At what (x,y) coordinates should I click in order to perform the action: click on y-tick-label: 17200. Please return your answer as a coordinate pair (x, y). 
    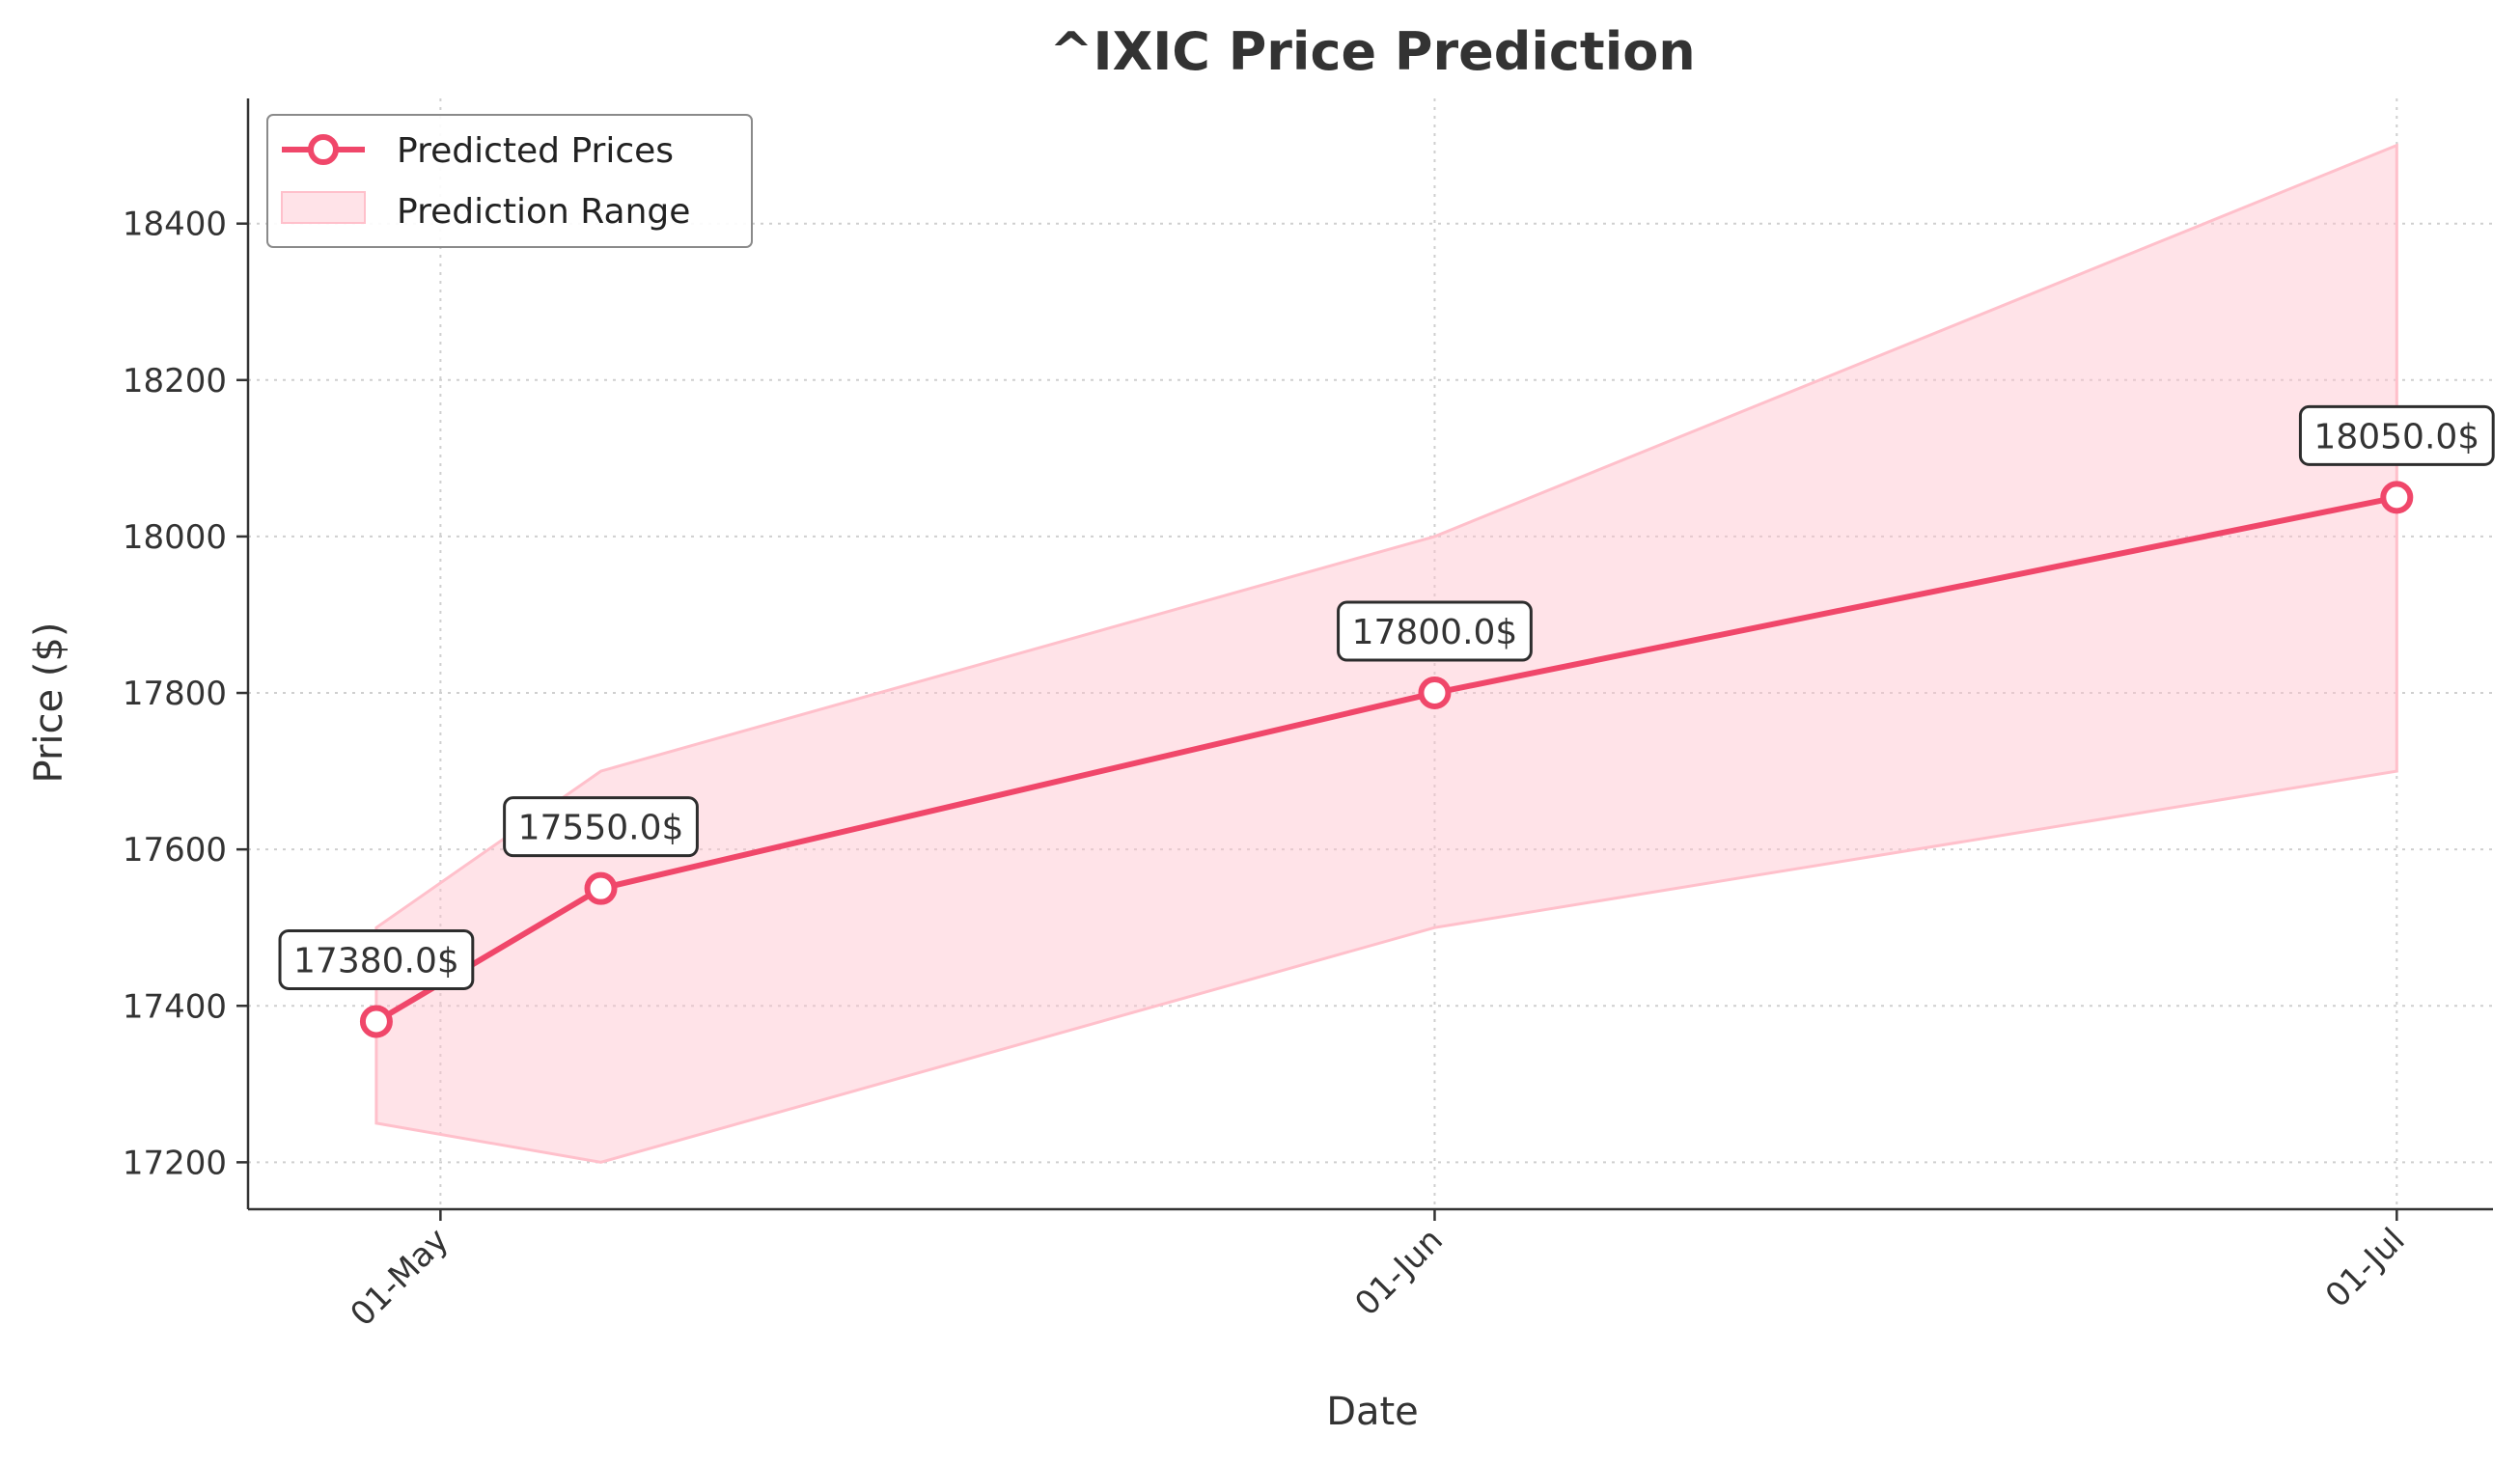
    Looking at the image, I should click on (175, 1163).